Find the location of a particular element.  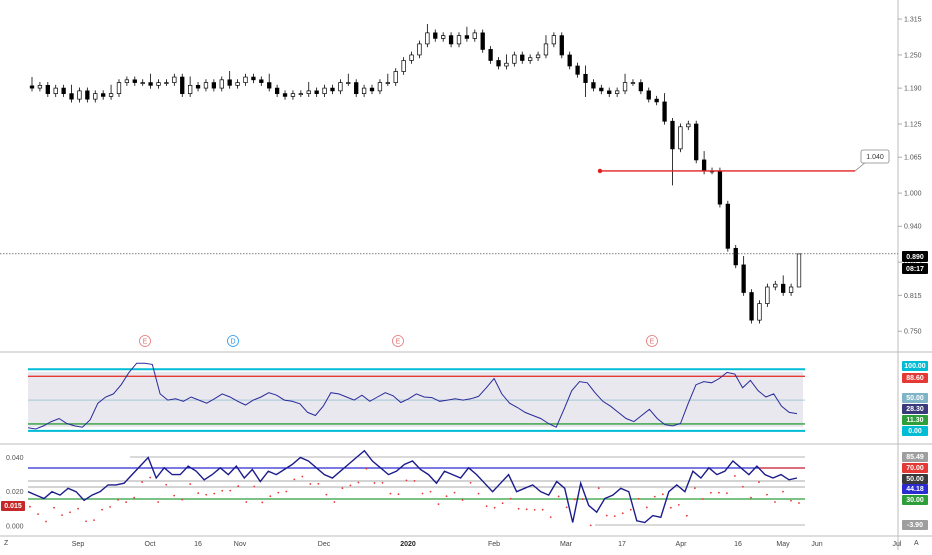

countdown-label: 08:17 is located at coordinates (915, 269).